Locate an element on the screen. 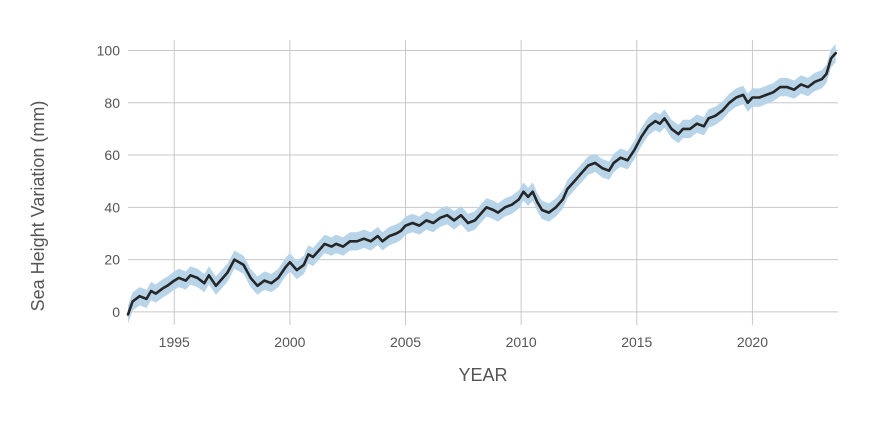  y-tick-labels: 0 20 40 60 80 100 is located at coordinates (109, 180).